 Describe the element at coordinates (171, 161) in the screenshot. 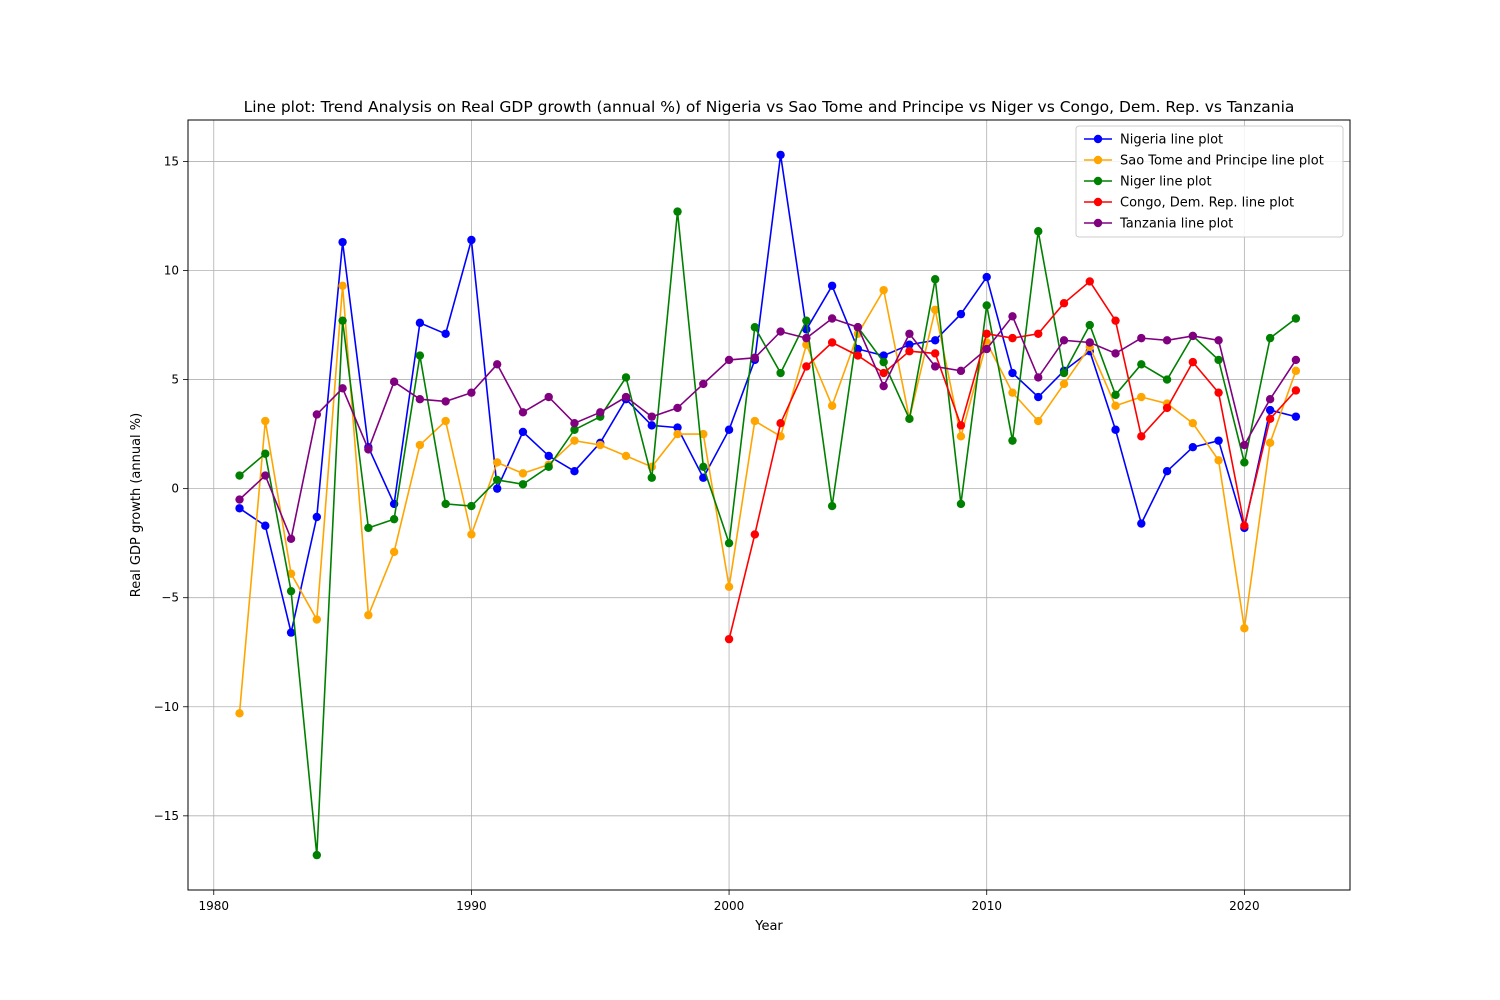

I see `y-tick-label: 15` at that location.